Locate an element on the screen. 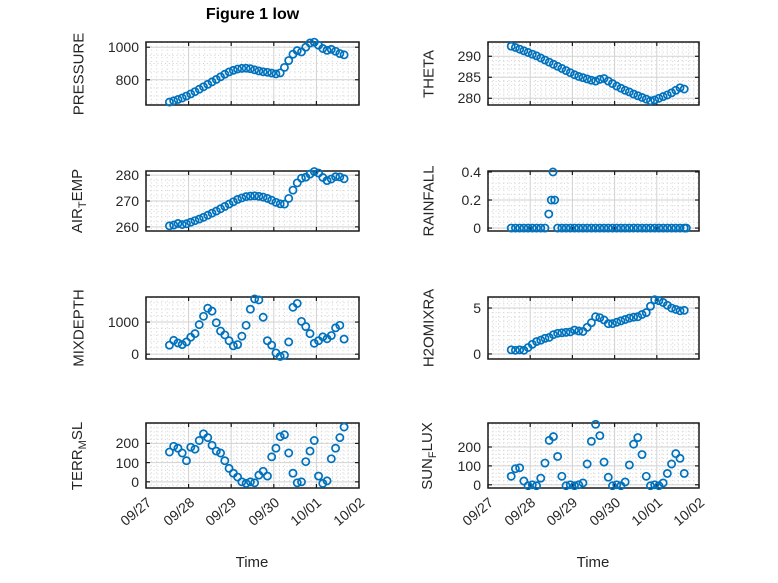  y-axis-label-text: MIXDEPTH is located at coordinates (79, 328).